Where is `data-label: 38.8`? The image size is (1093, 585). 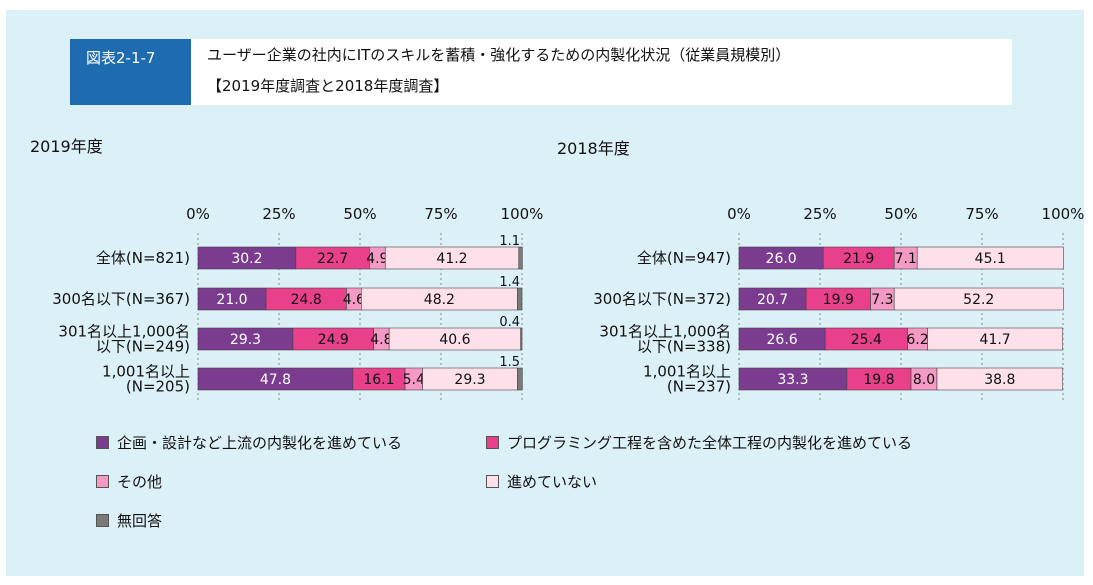
data-label: 38.8 is located at coordinates (999, 380).